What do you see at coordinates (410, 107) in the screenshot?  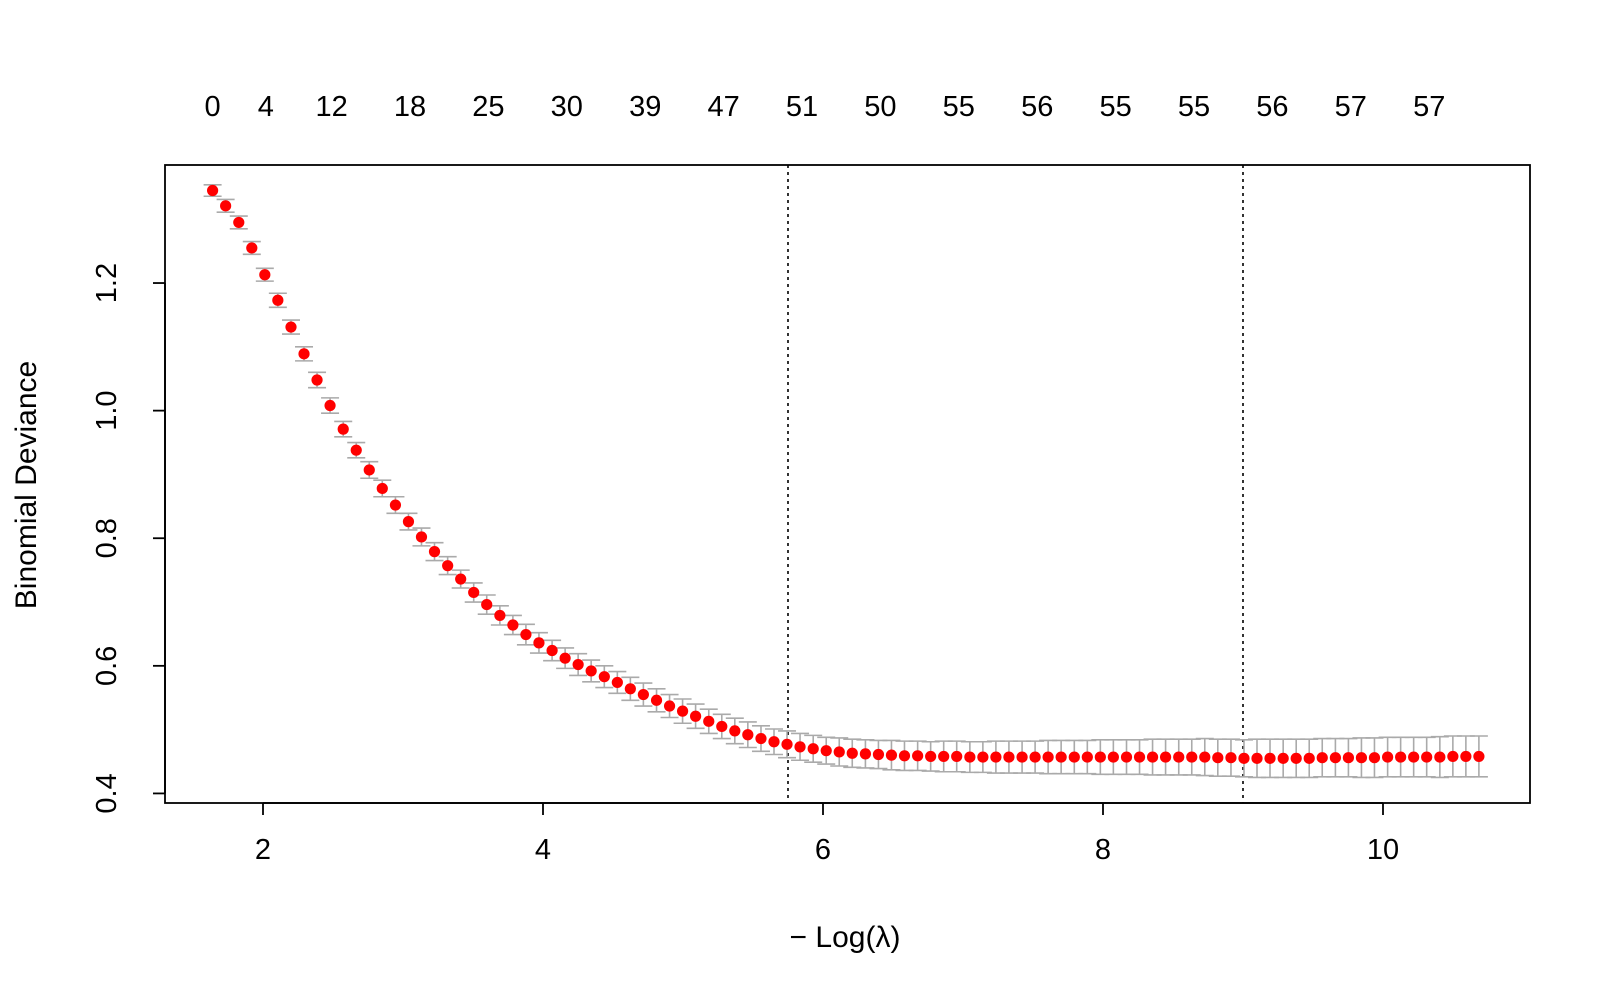 I see `top-tick-label: 18` at bounding box center [410, 107].